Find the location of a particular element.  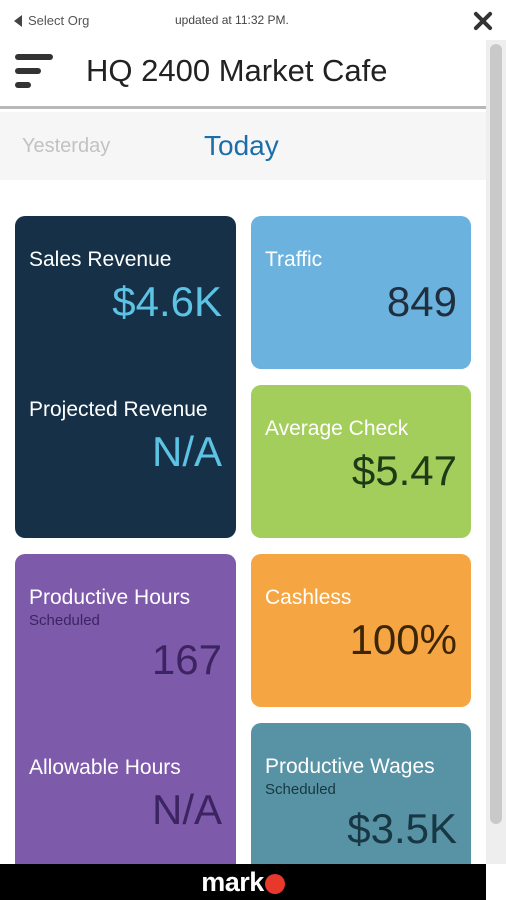

menu-icon is located at coordinates (34, 72).